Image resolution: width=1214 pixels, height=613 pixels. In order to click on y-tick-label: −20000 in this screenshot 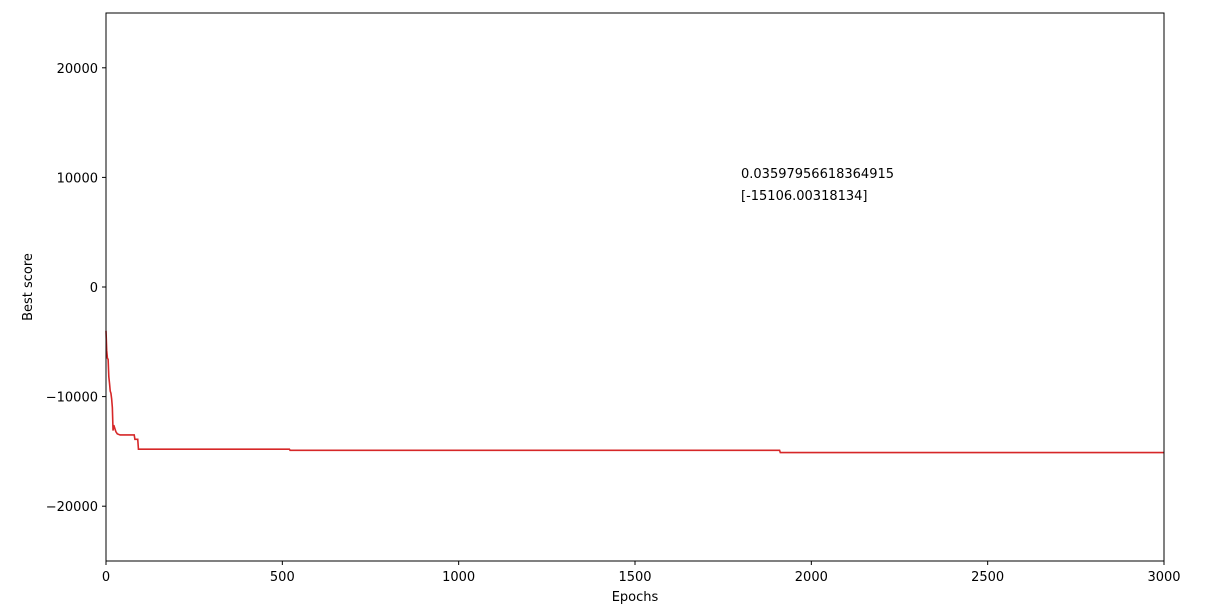, I will do `click(72, 507)`.